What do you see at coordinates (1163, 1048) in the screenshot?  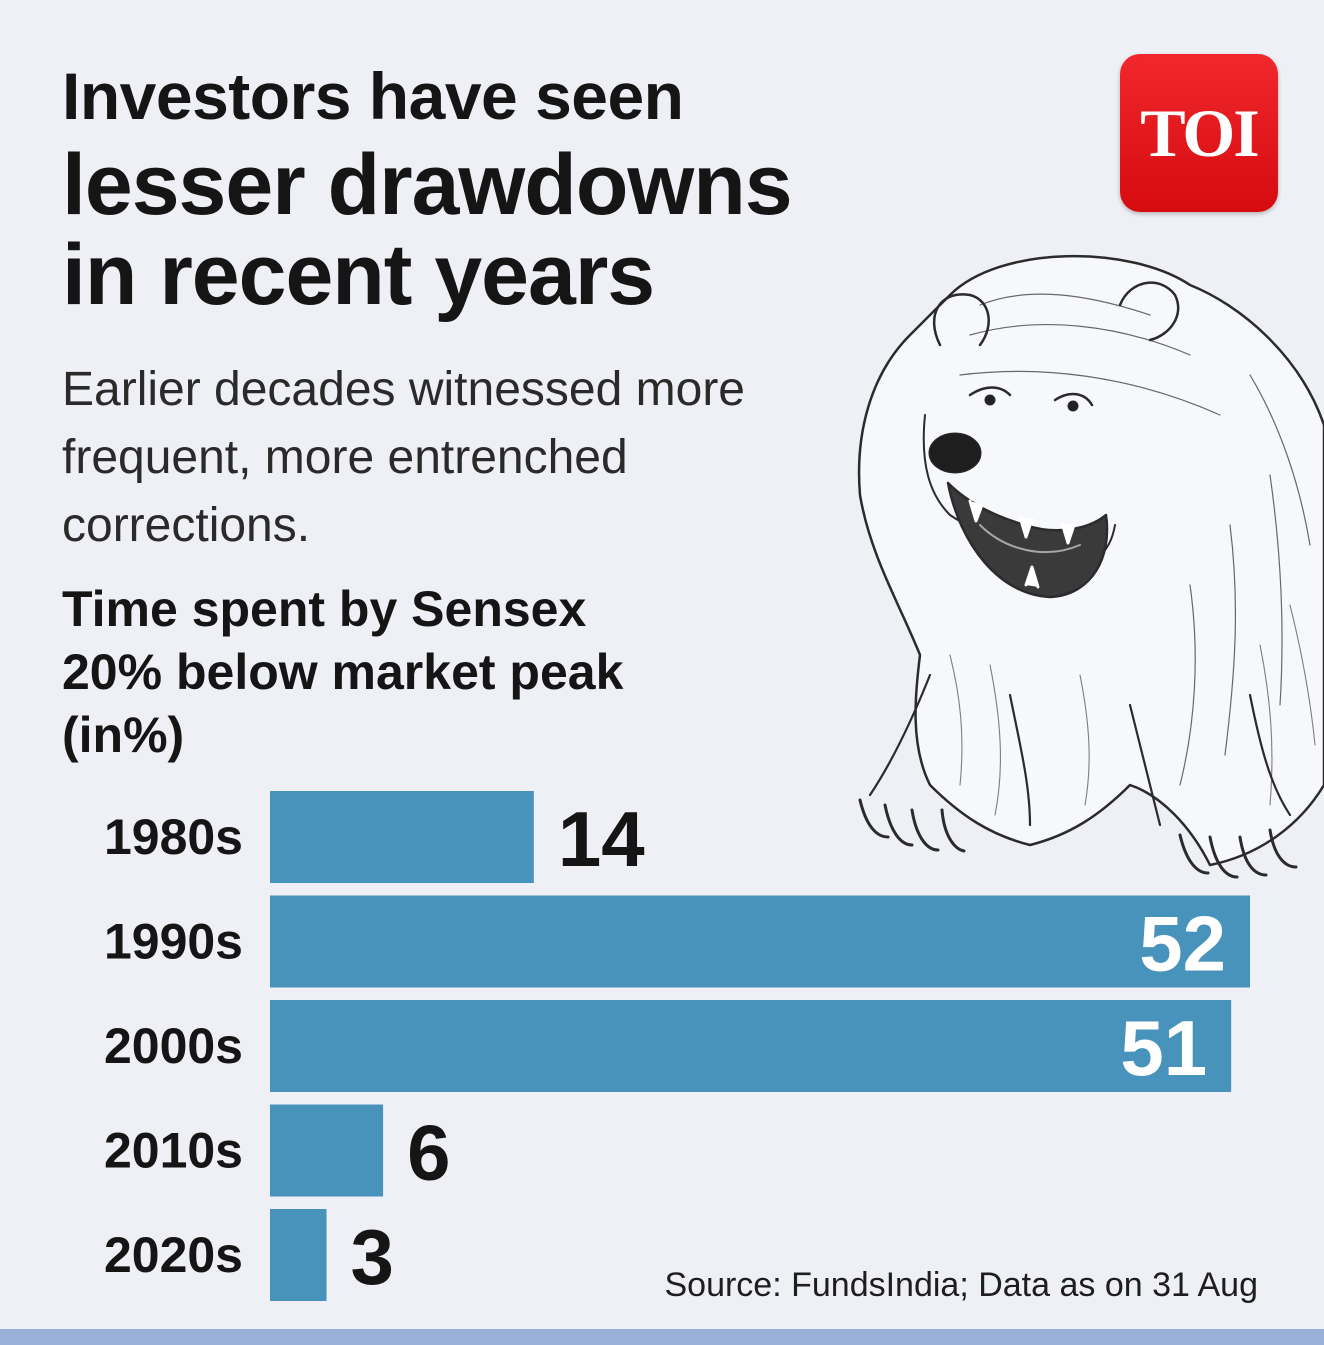 I see `value-label: 51` at bounding box center [1163, 1048].